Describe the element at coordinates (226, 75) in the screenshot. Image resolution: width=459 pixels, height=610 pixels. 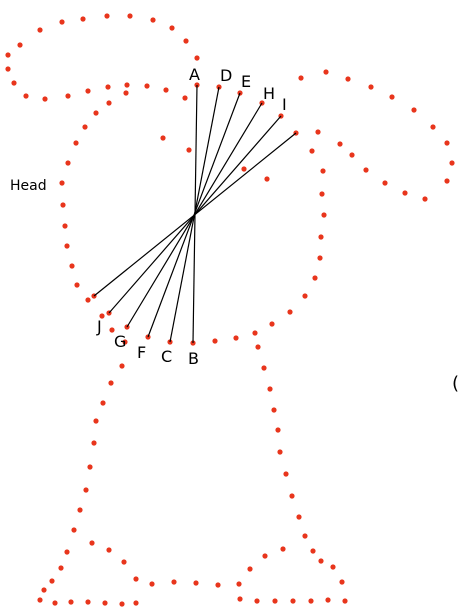
I see `point-label-d: D` at that location.